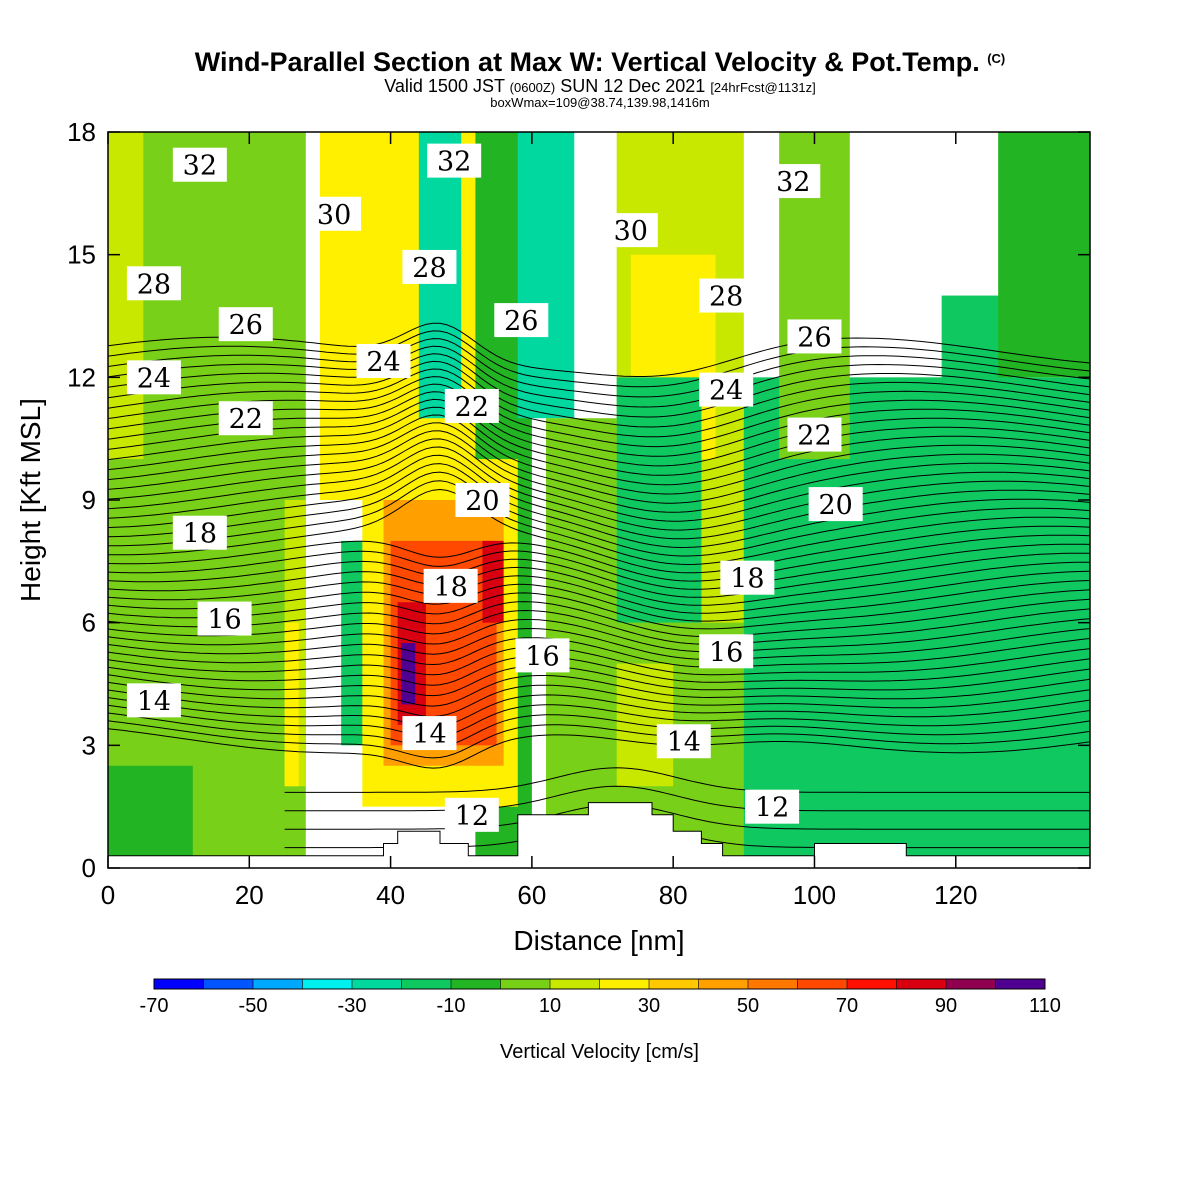 This screenshot has height=1200, width=1200. Describe the element at coordinates (451, 1006) in the screenshot. I see `colorbar-tick-label: -10` at that location.